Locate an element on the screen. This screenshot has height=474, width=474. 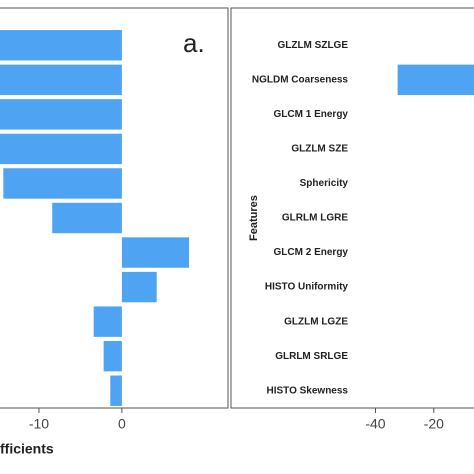
category-label: GLRLM LGRE is located at coordinates (315, 218).